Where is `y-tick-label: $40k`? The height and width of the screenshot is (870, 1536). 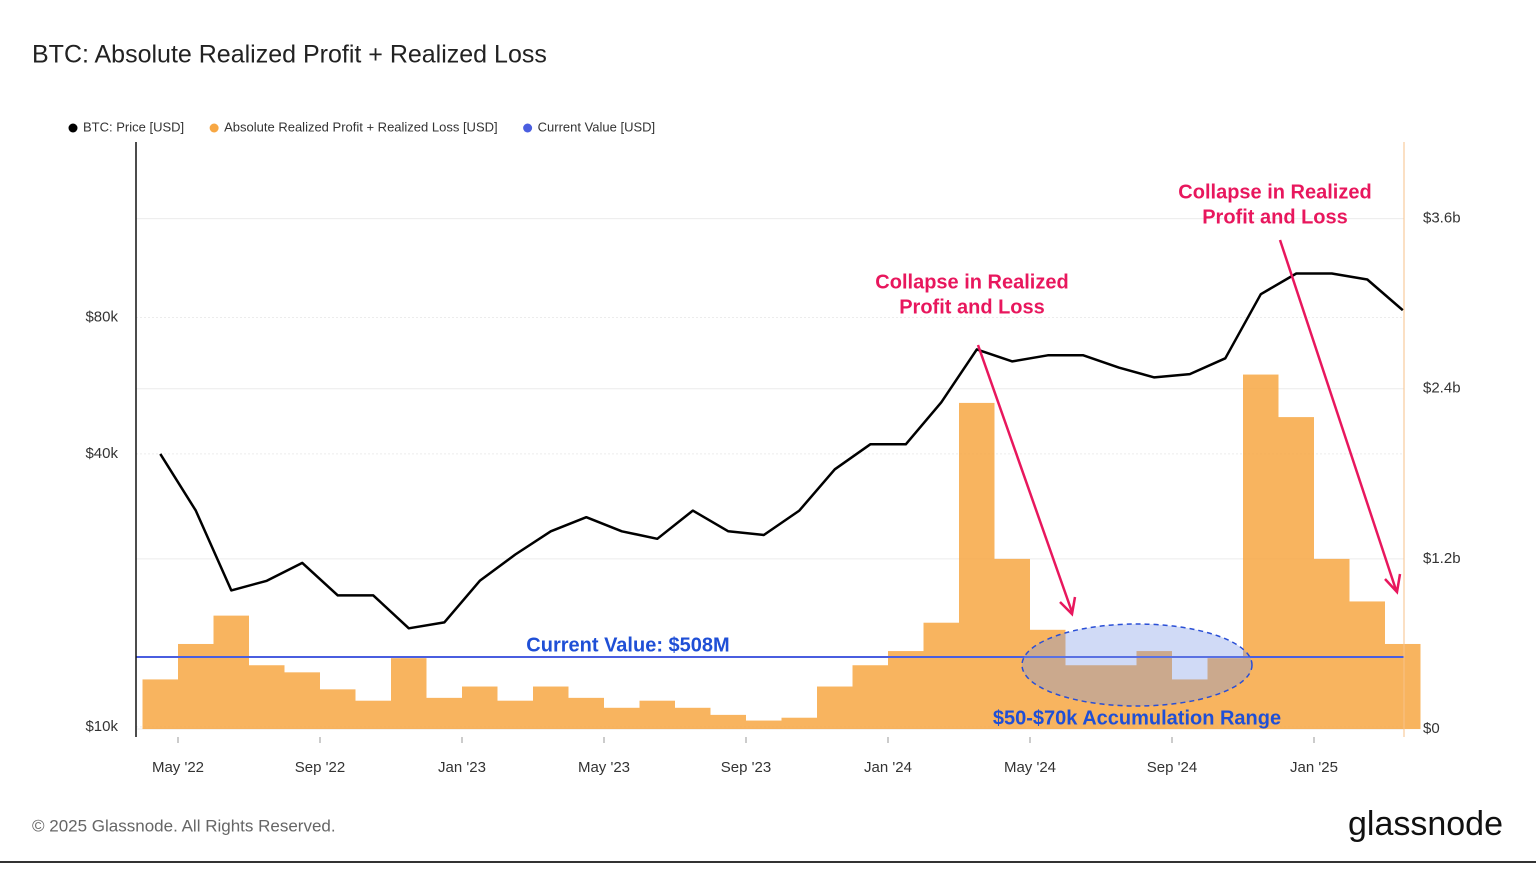 y-tick-label: $40k is located at coordinates (101, 453).